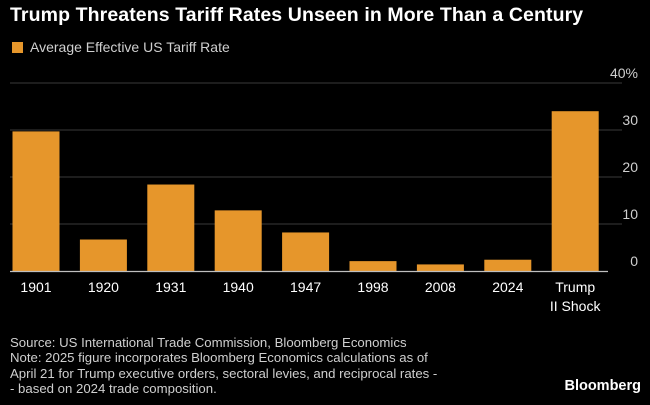  Describe the element at coordinates (602, 386) in the screenshot. I see `bloomberg-logo: Bloomberg` at that location.